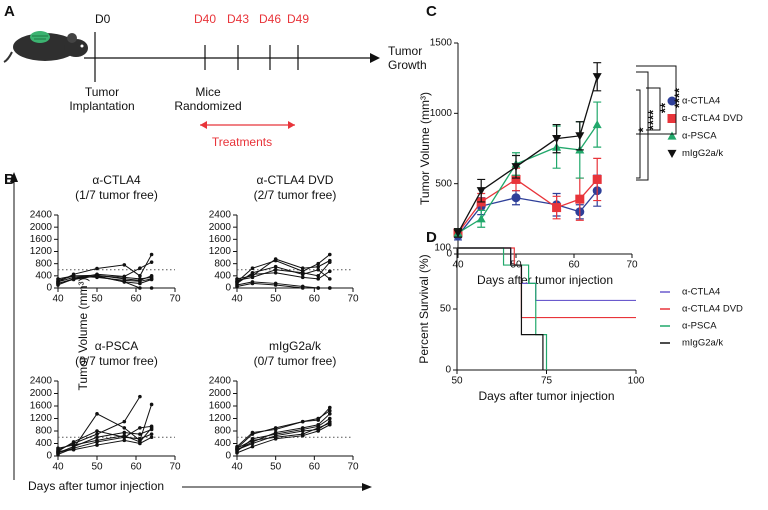 Image resolution: width=768 pixels, height=510 pixels. I want to click on timeline-label: Tumor, so click(102, 92).